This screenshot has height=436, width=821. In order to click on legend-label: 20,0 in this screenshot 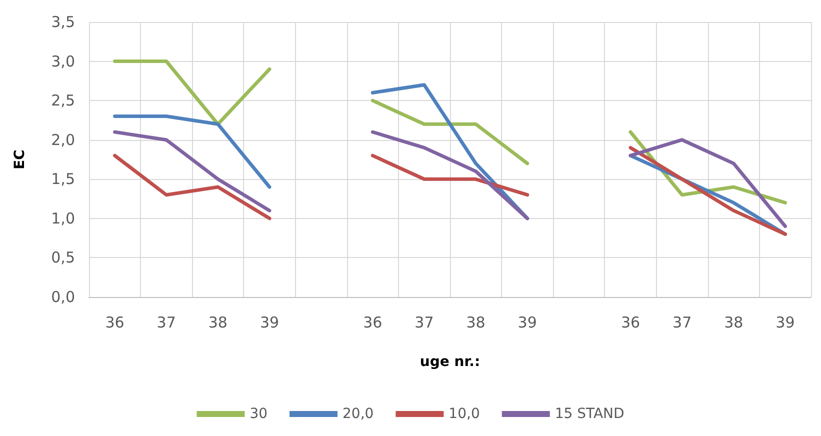, I will do `click(358, 414)`.